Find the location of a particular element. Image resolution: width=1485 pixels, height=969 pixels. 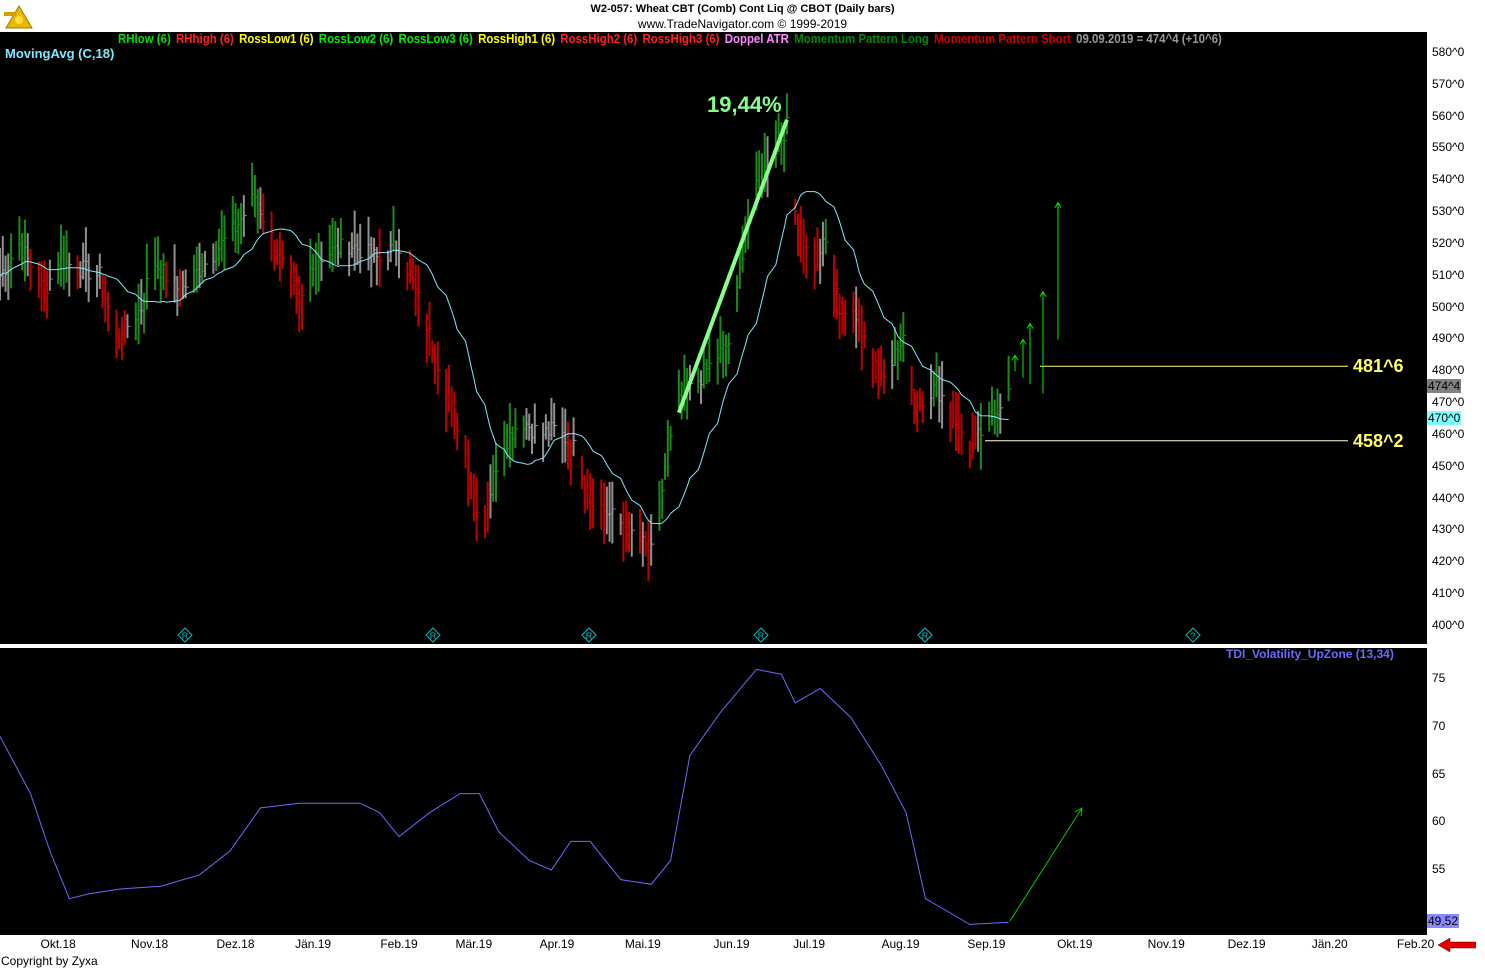

date-axis-tick: Nov.19 is located at coordinates (1166, 944).